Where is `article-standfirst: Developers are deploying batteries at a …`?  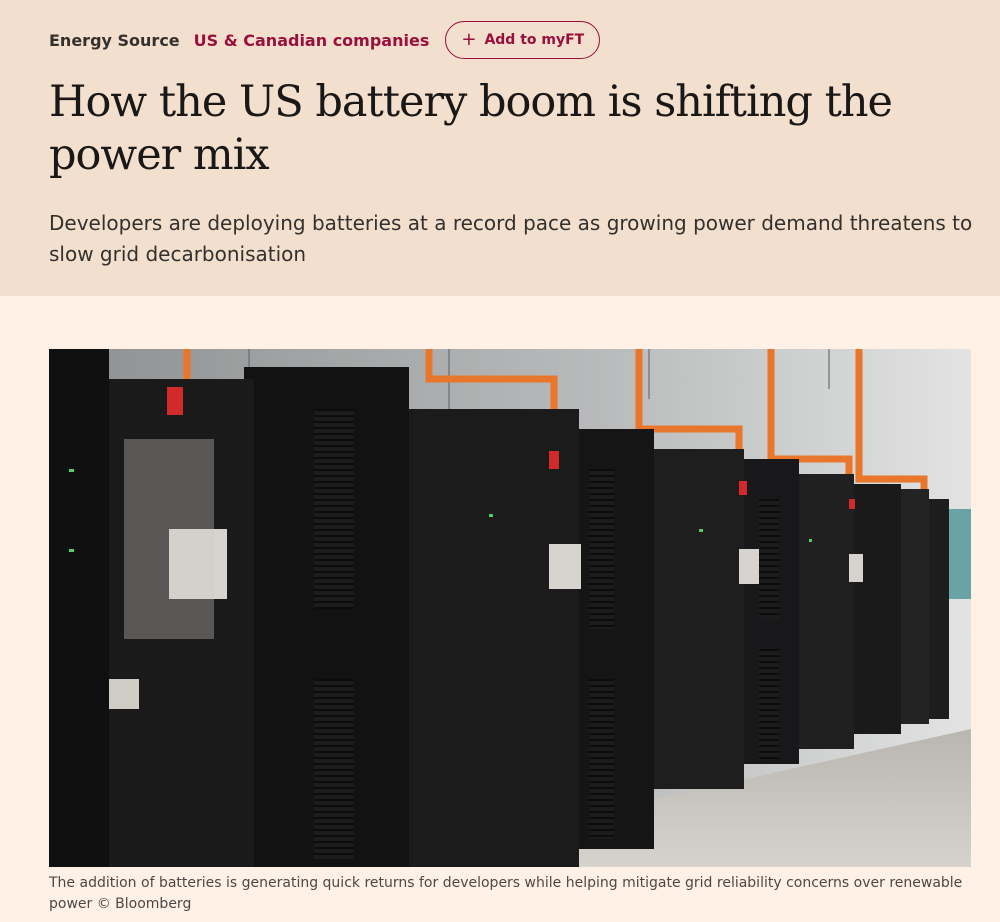 article-standfirst: Developers are deploying batteries at a … is located at coordinates (511, 238).